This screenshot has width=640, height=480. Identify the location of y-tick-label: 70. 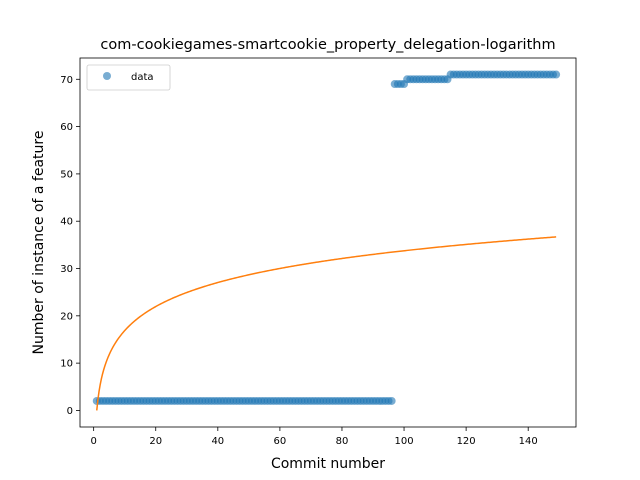
(66, 80).